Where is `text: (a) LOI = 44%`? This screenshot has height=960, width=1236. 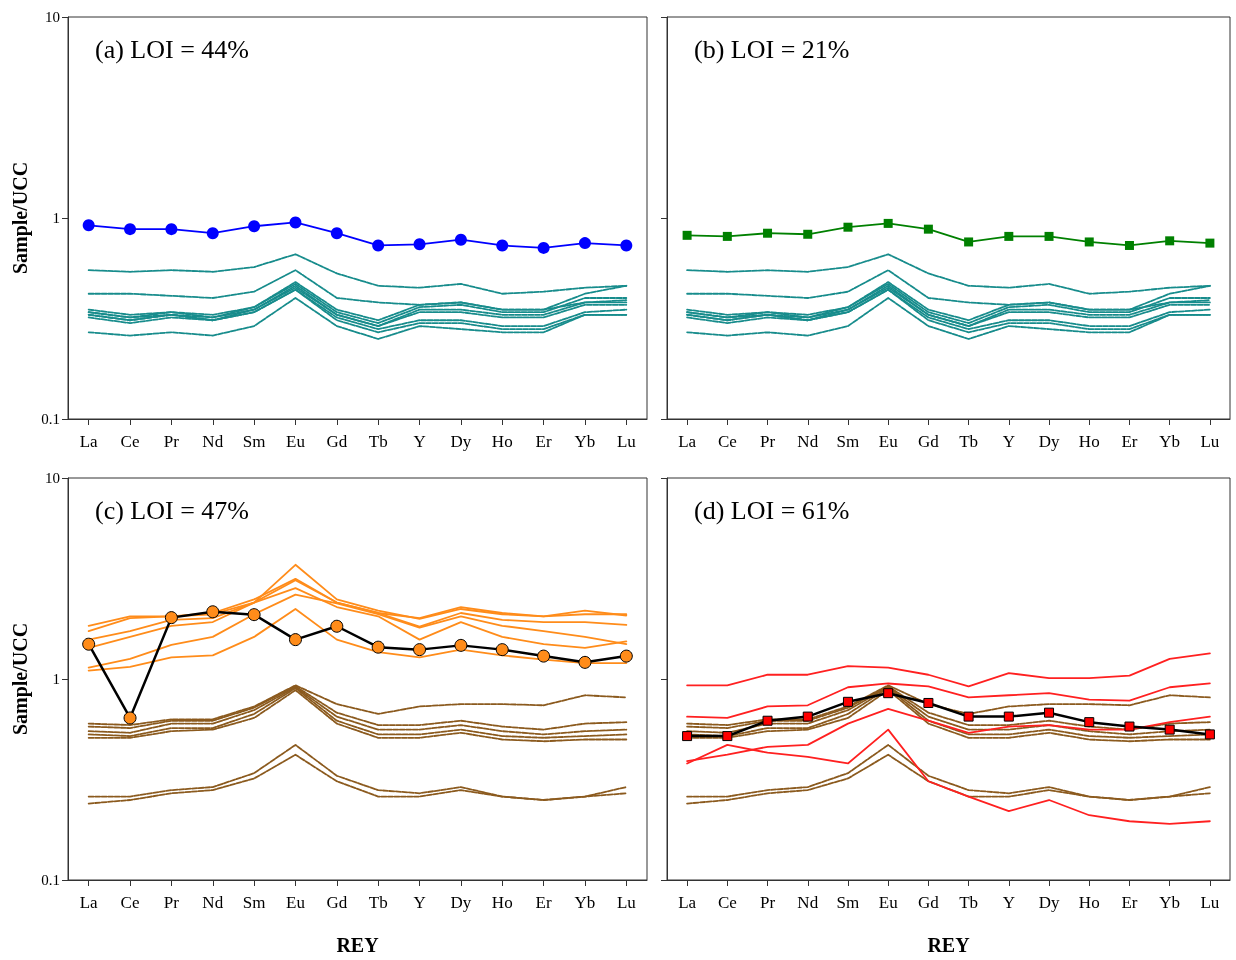
text: (a) LOI = 44% is located at coordinates (172, 49).